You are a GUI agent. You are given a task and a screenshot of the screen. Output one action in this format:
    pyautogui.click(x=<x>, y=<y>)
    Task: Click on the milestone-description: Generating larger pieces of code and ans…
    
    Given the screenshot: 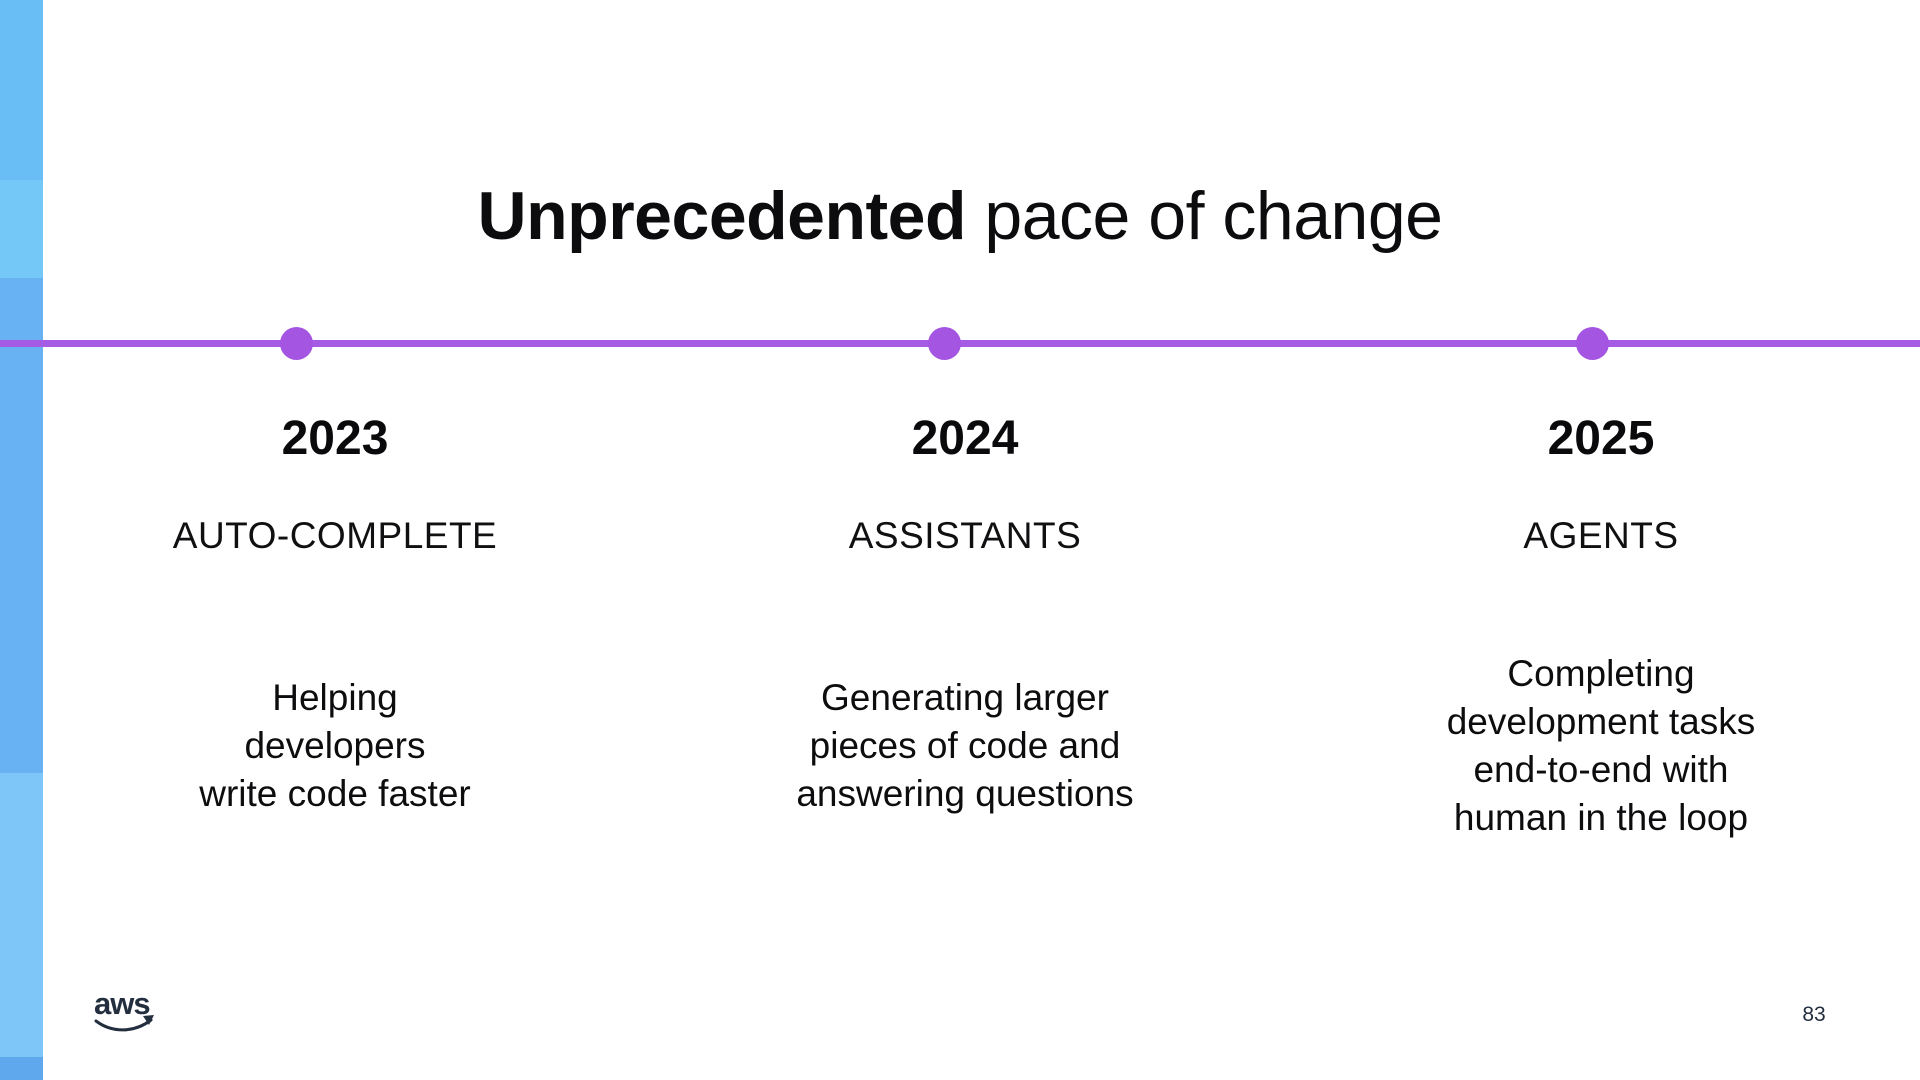 What is the action you would take?
    pyautogui.click(x=965, y=745)
    